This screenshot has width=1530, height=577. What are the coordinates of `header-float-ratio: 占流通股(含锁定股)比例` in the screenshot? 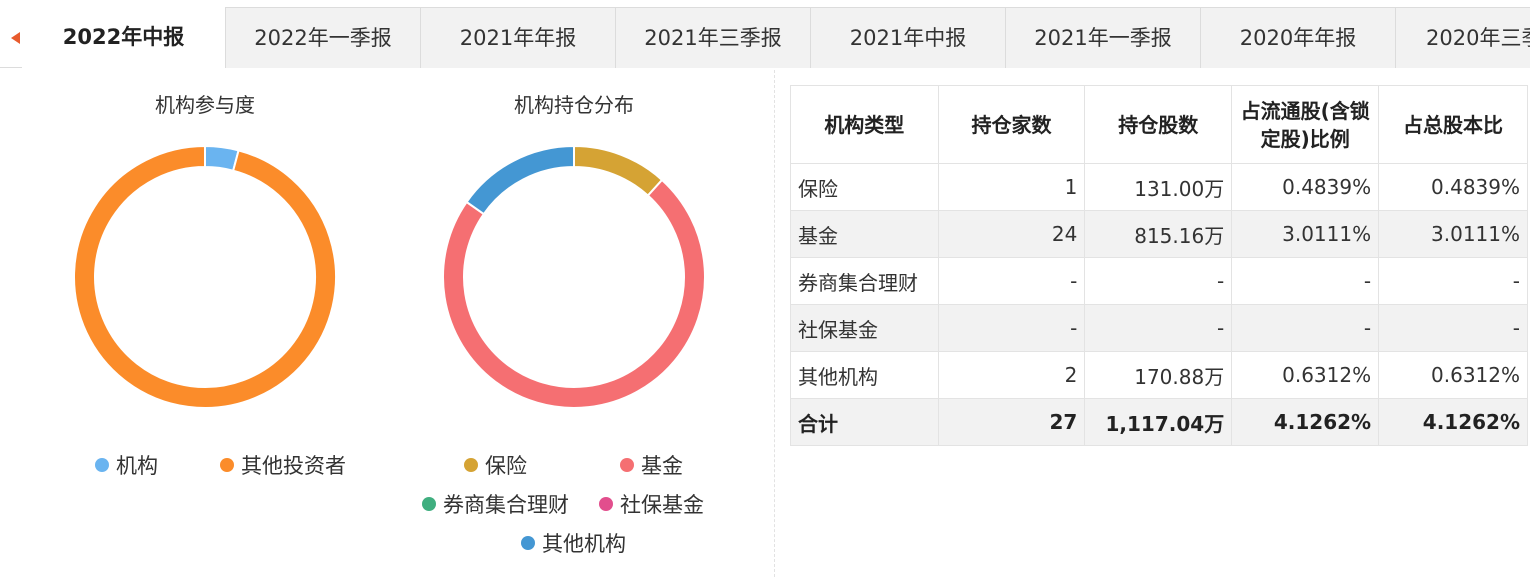 It's located at (1305, 124).